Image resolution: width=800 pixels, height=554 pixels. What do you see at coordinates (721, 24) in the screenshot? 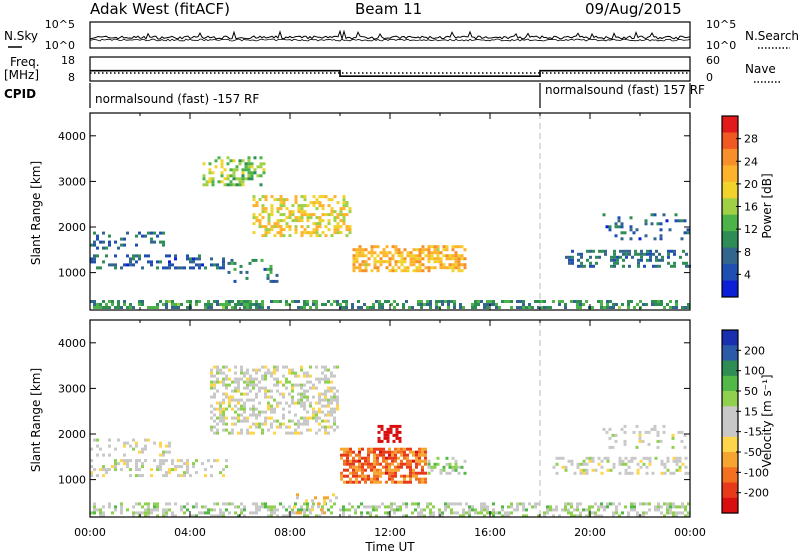
I see `noise-right-tick-top: 10^5` at bounding box center [721, 24].